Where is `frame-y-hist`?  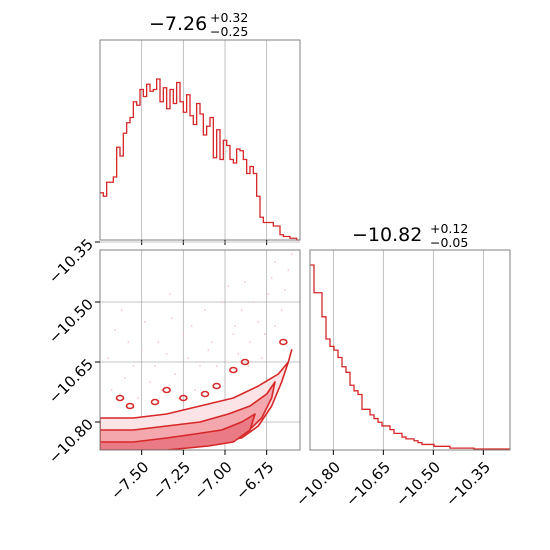 frame-y-hist is located at coordinates (410, 350).